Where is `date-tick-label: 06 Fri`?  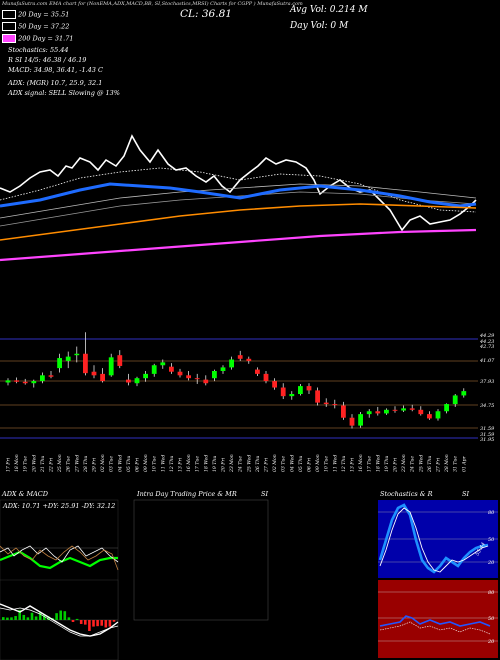 date-tick-label: 06 Fri is located at coordinates (138, 464).